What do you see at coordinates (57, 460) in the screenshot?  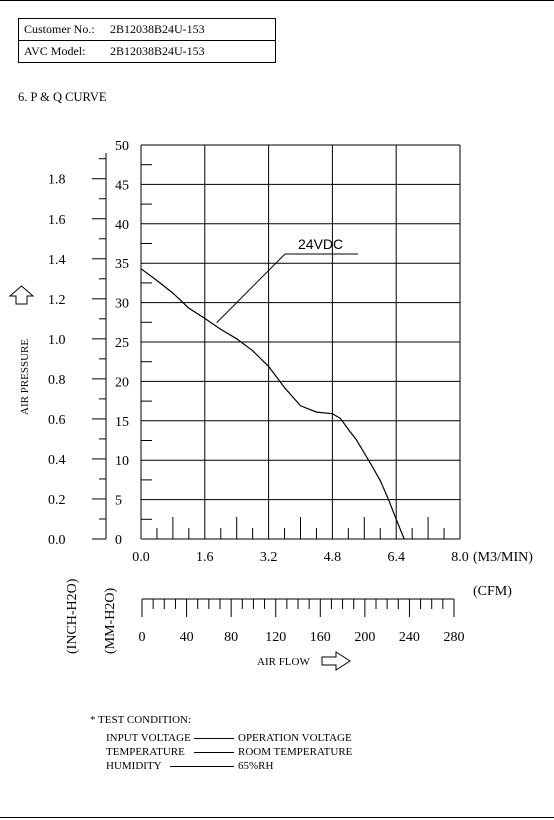 I see `y-inch-tick-label: 0.4` at bounding box center [57, 460].